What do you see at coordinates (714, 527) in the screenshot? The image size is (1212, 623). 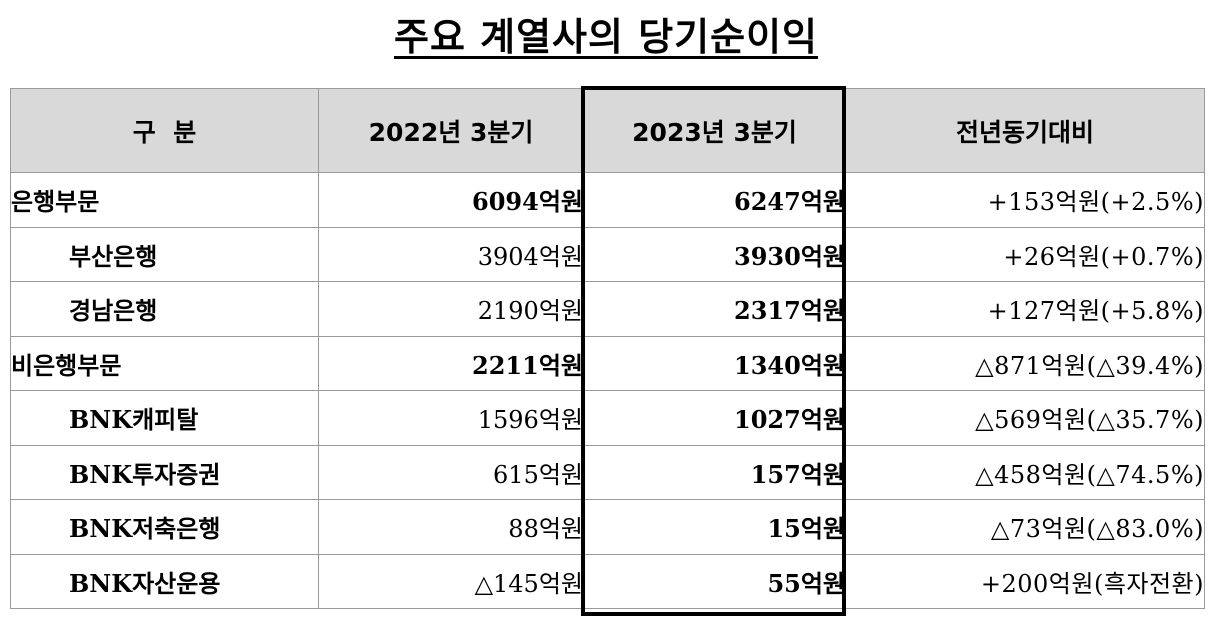 I see `value-2023-cell: 15억원` at bounding box center [714, 527].